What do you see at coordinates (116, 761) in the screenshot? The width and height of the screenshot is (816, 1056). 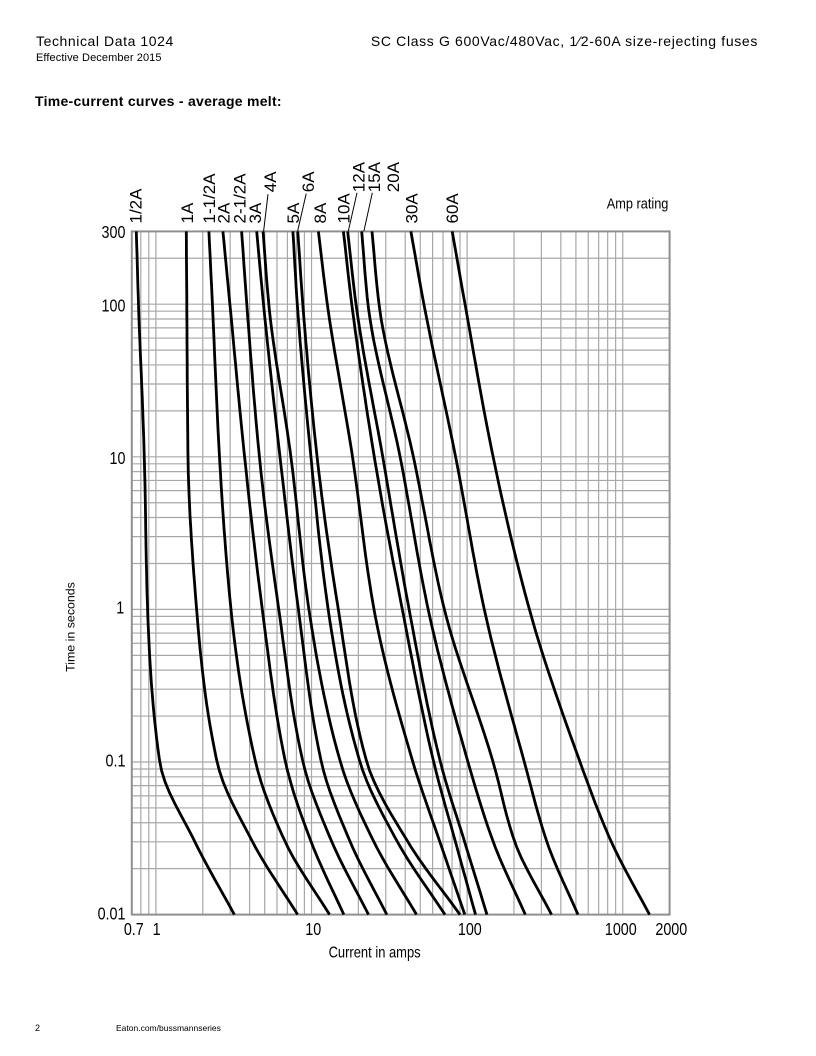 I see `svg-text: 0.1` at bounding box center [116, 761].